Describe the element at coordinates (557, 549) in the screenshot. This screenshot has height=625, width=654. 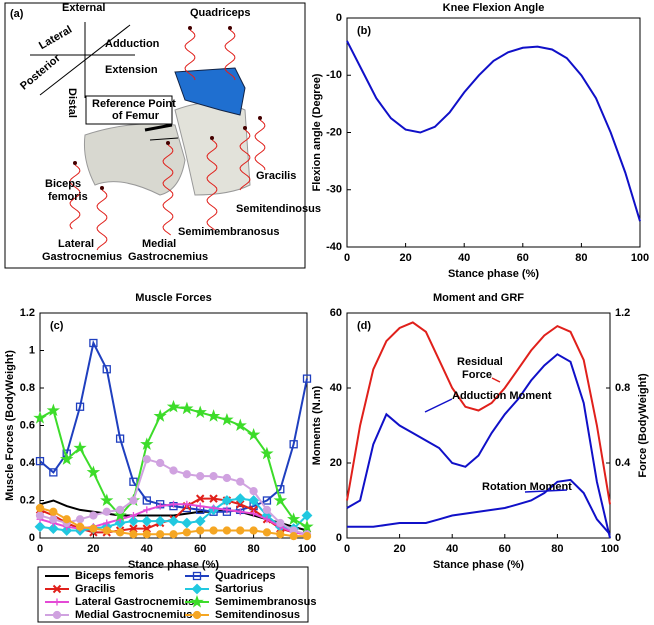
I see `x-tick-label: 80` at that location.